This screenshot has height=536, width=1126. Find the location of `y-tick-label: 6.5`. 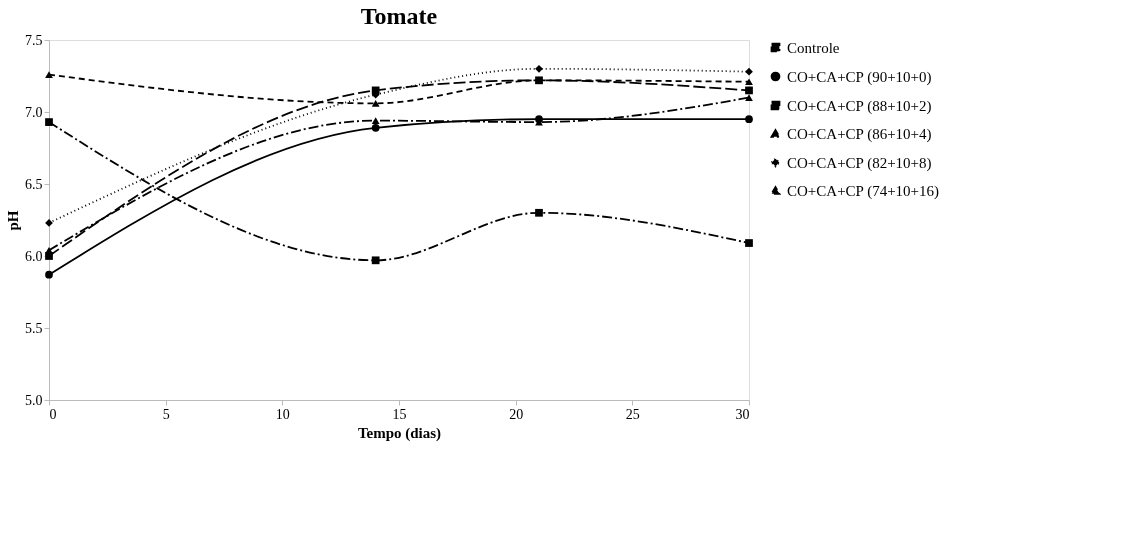

y-tick-label: 6.5 is located at coordinates (34, 184).